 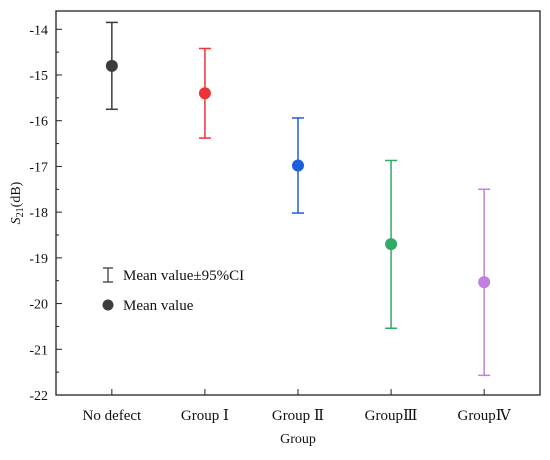 I want to click on y-tick-label: -18, so click(x=38, y=213).